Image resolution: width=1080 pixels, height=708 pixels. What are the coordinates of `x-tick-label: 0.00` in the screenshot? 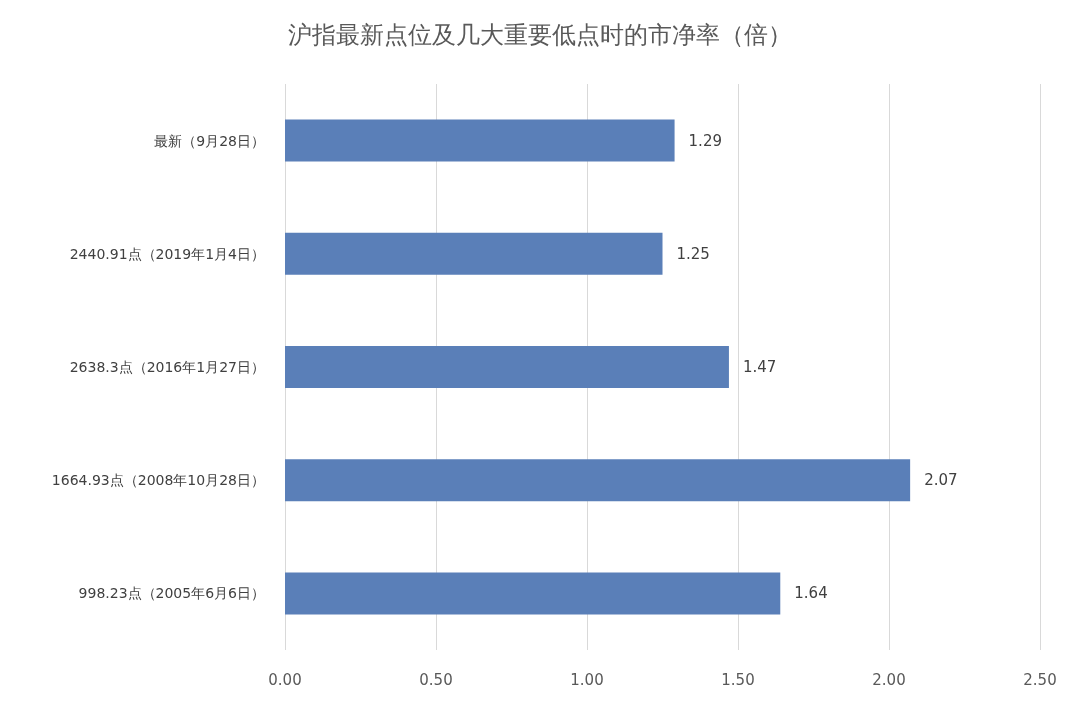 It's located at (285, 679).